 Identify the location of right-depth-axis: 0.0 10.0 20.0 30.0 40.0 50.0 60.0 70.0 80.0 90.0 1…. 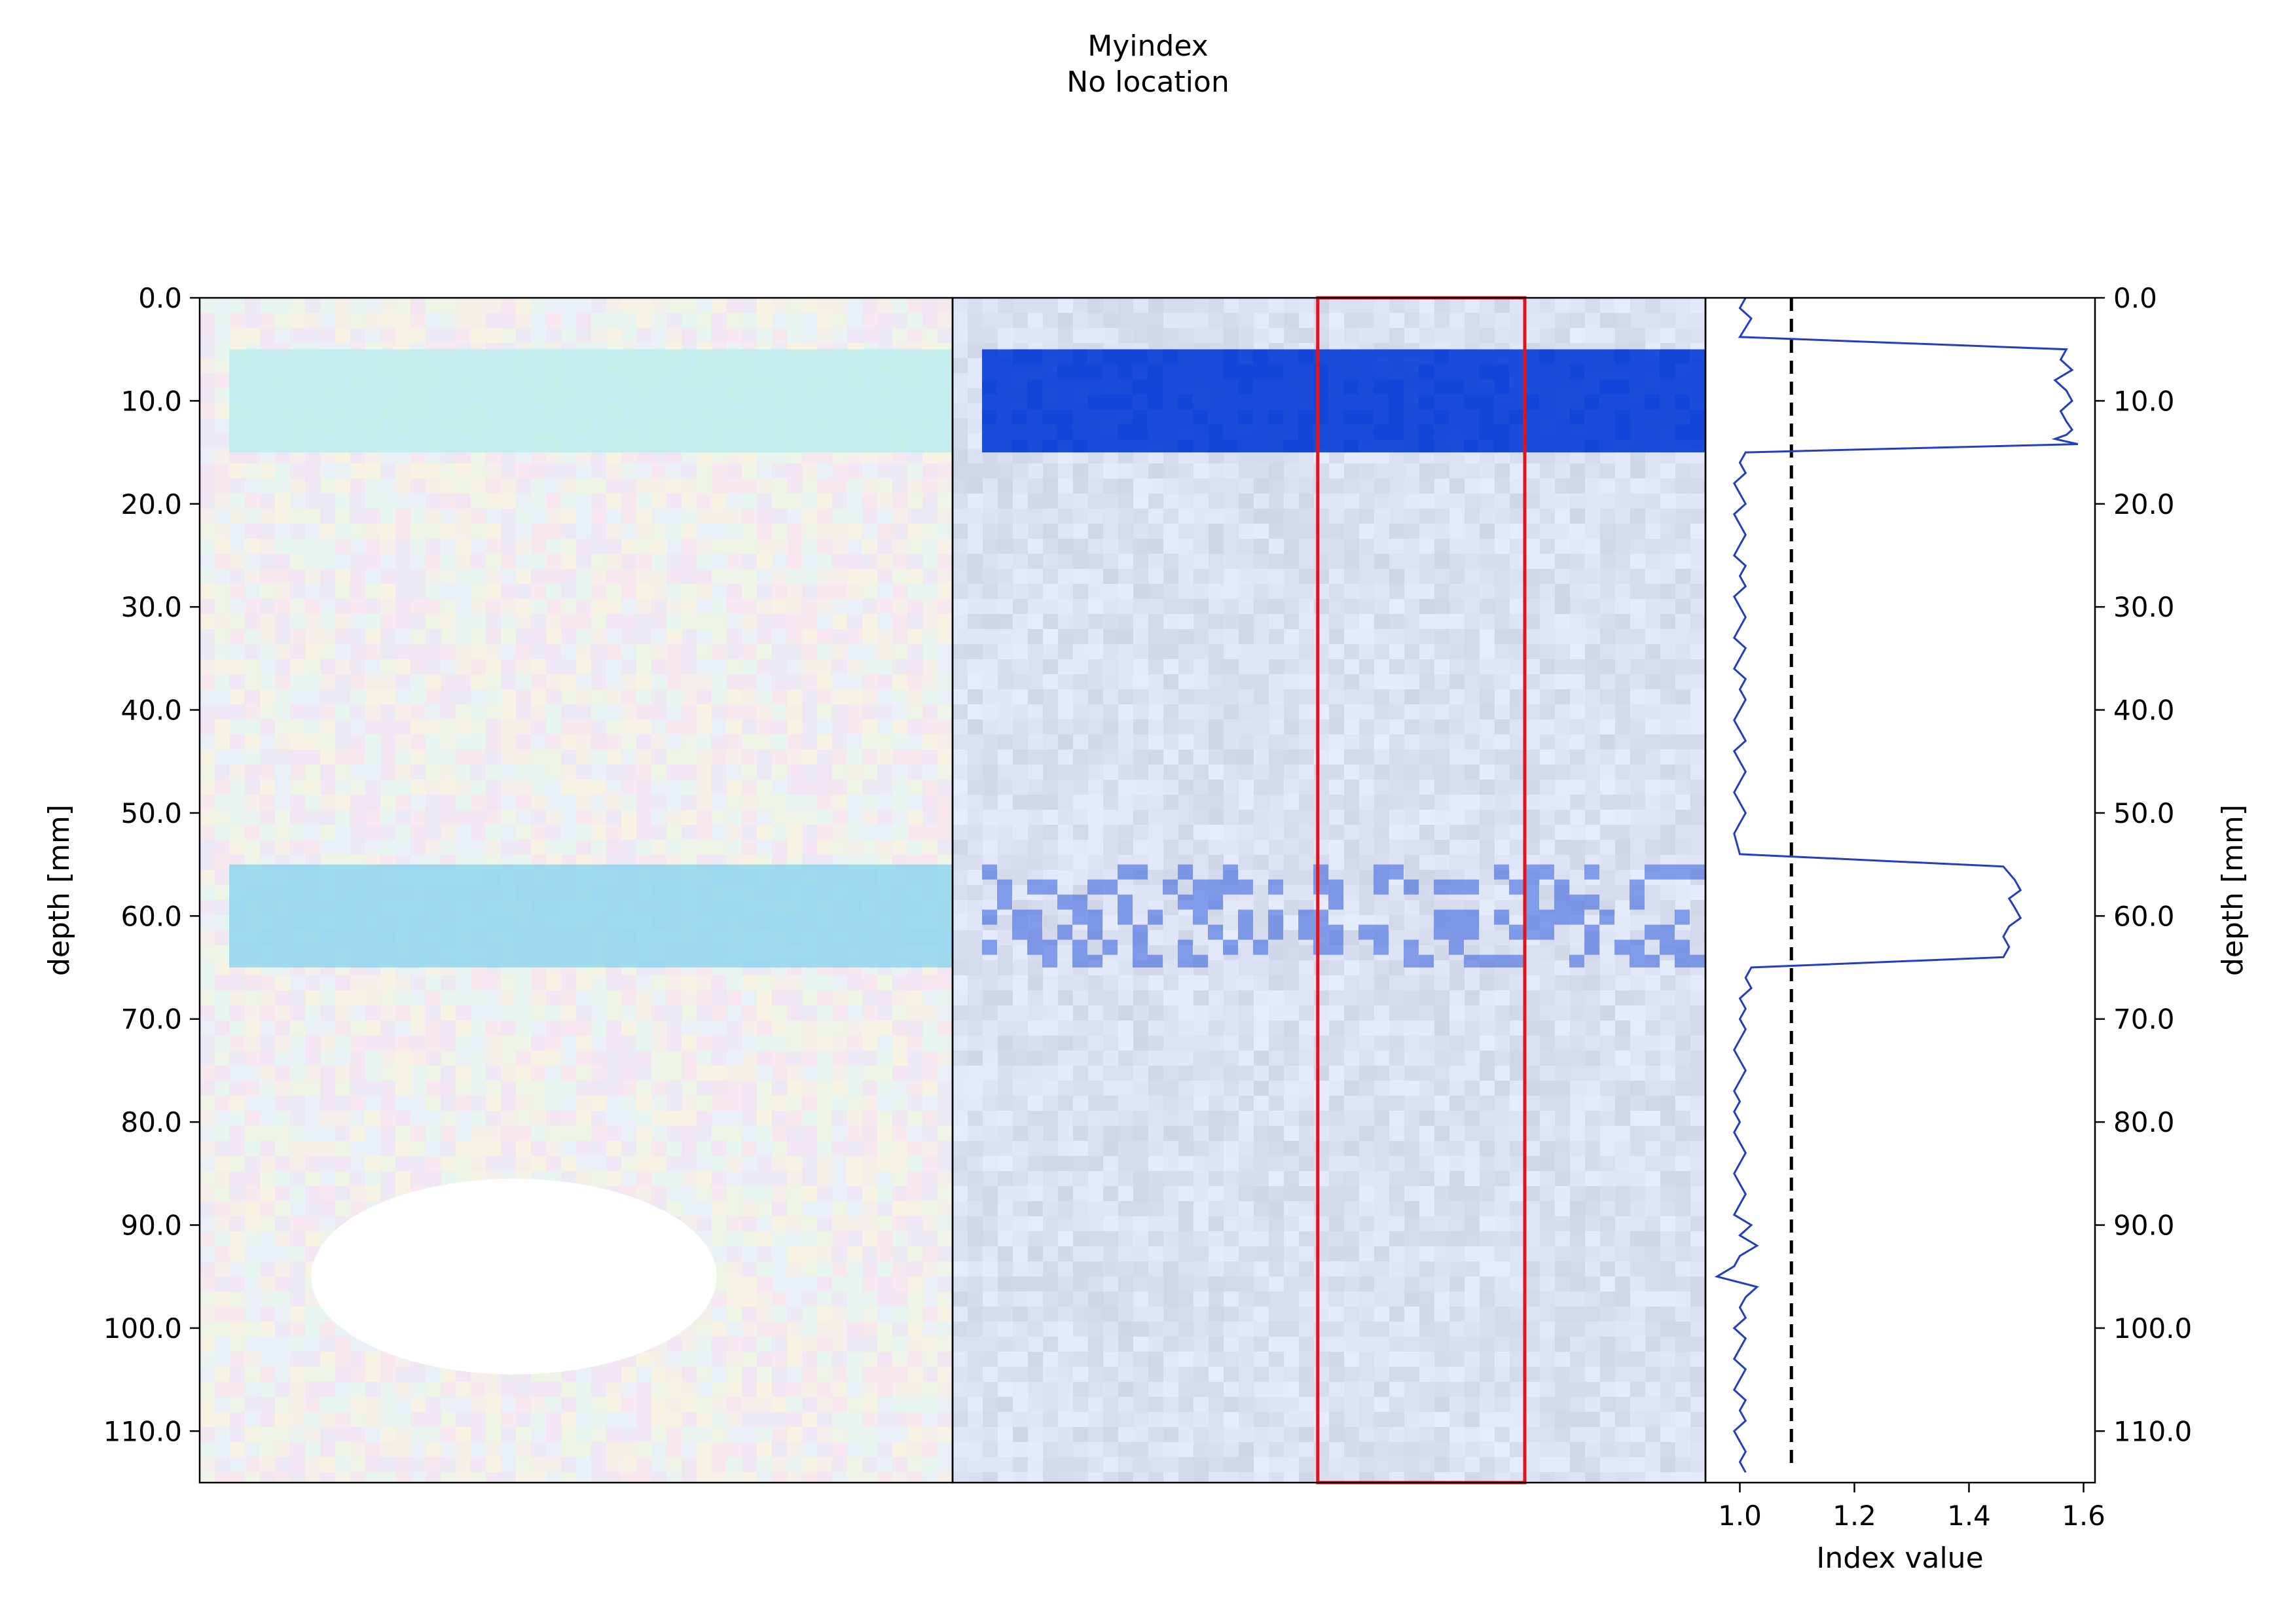
(2143, 864).